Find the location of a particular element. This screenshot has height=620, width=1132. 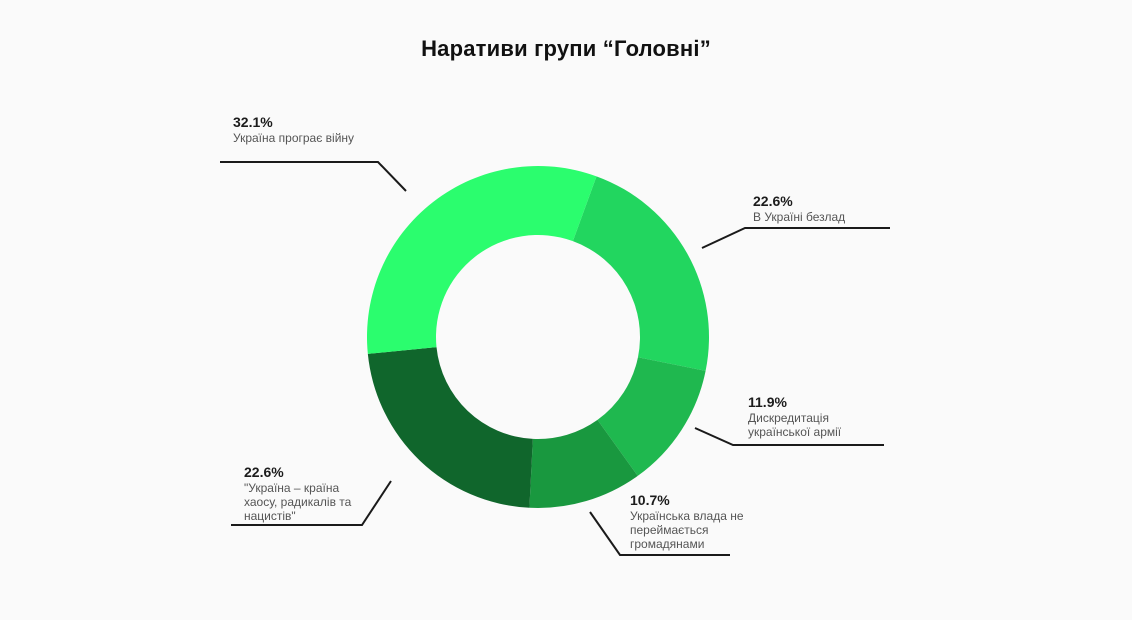

label-percent: 11.9% is located at coordinates (767, 402).